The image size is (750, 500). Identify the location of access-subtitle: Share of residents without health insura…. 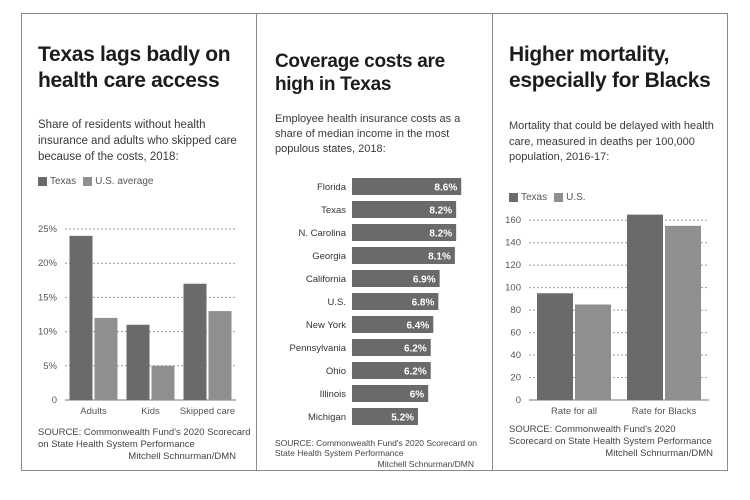
(137, 141).